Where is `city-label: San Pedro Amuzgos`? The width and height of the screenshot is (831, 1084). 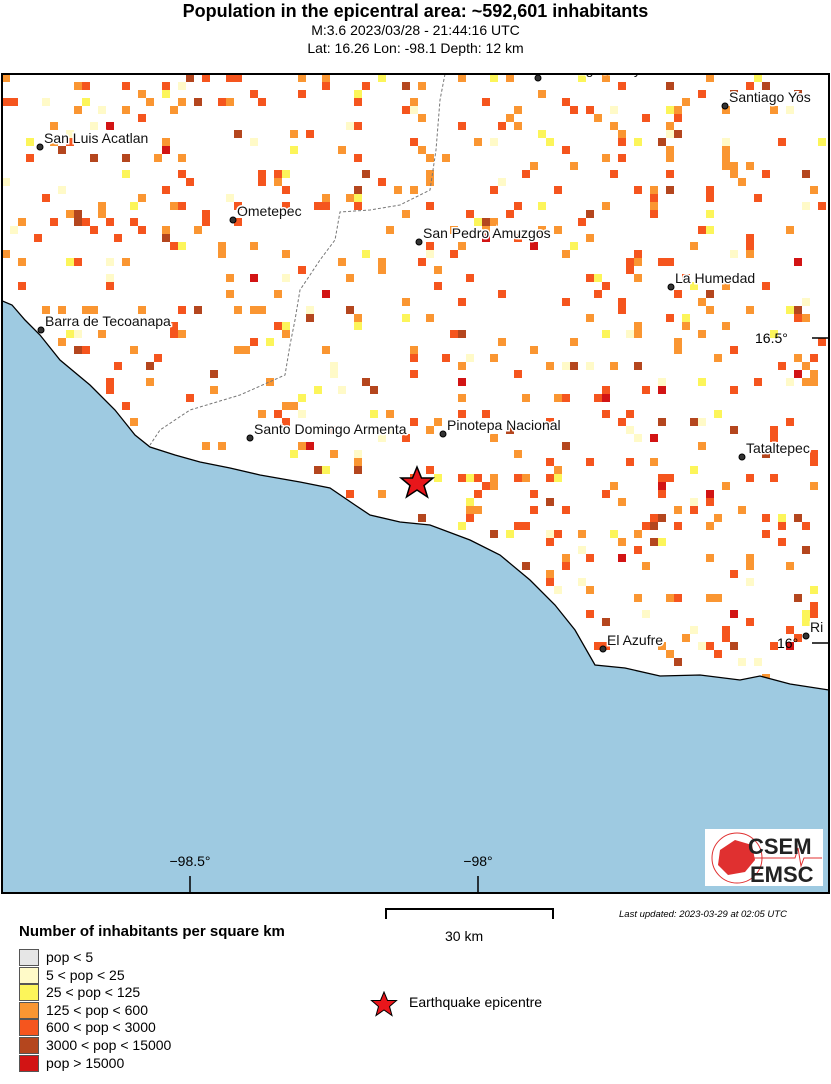 city-label: San Pedro Amuzgos is located at coordinates (487, 233).